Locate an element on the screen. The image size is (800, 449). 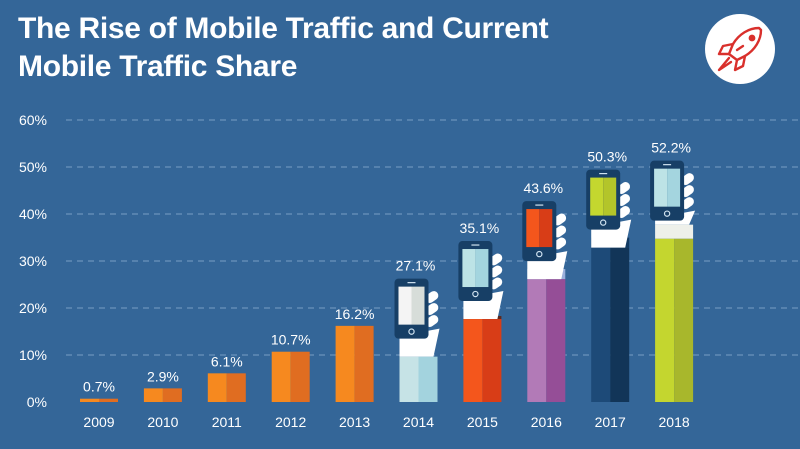
bar-2014 is located at coordinates (417, 340).